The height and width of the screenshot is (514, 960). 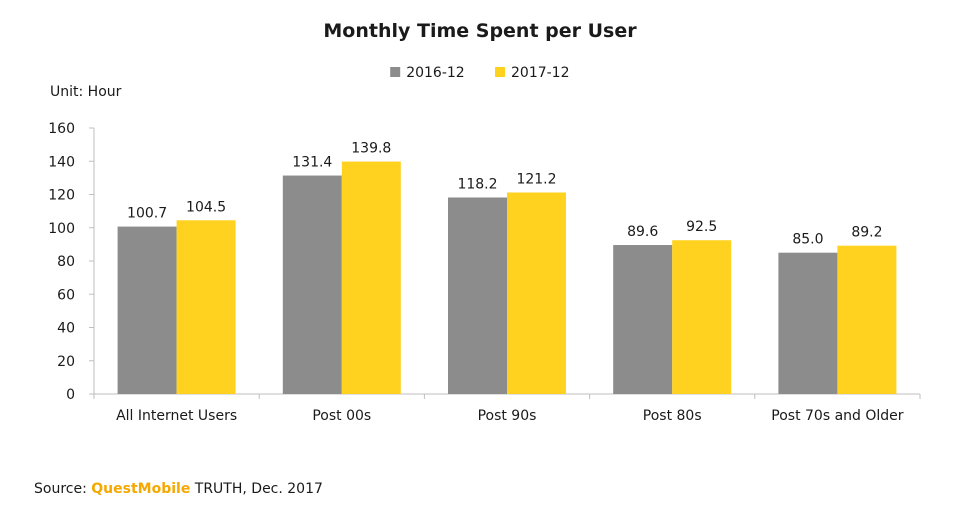 I want to click on data-label: 104.5, so click(x=206, y=207).